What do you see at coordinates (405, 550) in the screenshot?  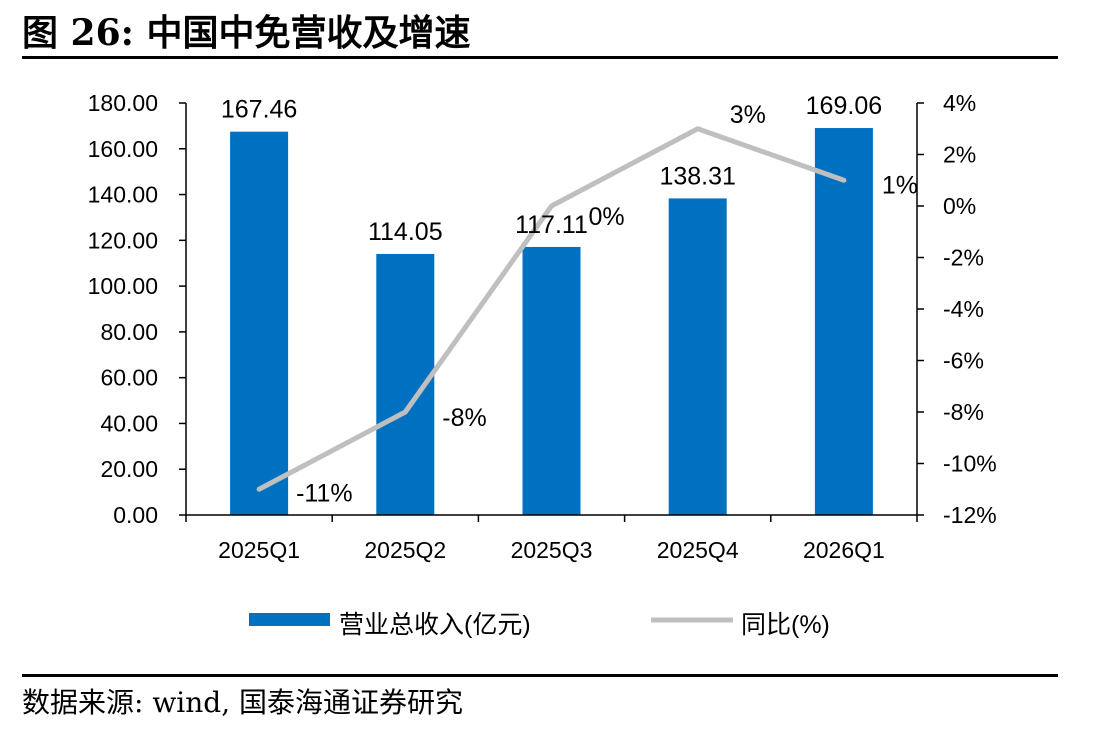 I see `x-tick-label: 2025Q2` at bounding box center [405, 550].